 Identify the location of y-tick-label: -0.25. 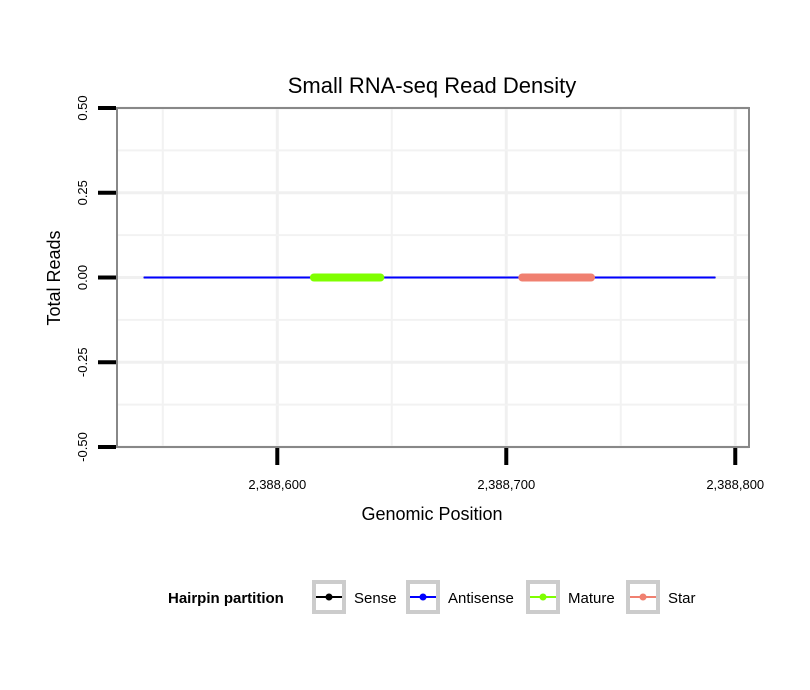
(82, 362).